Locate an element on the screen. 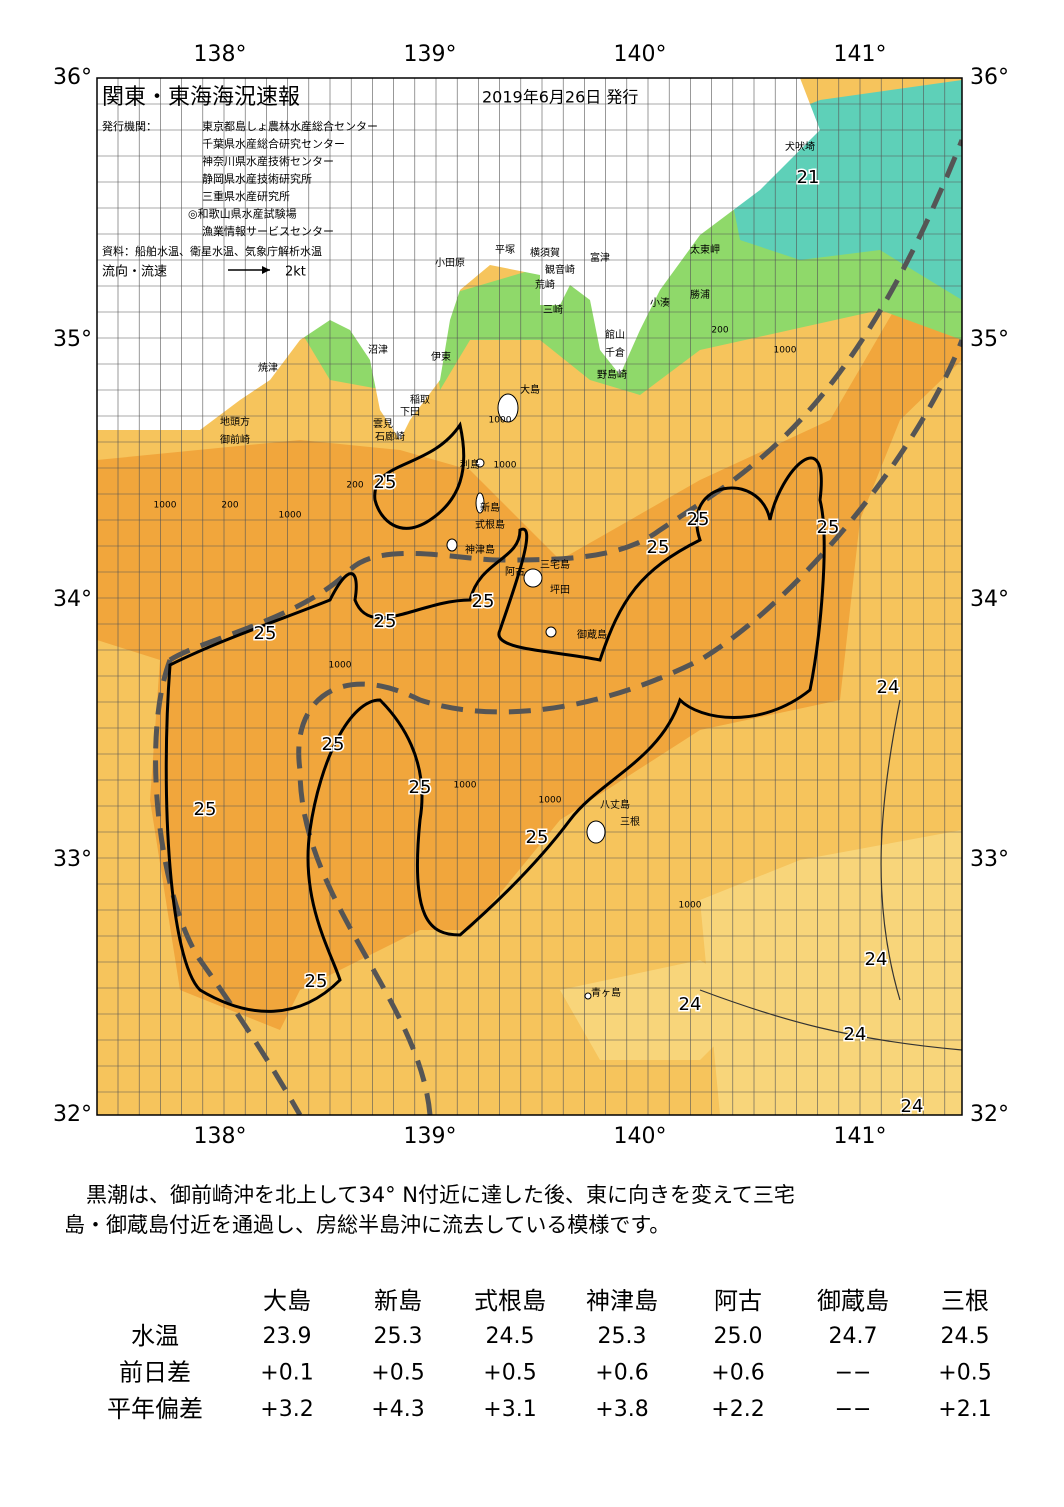 This screenshot has height=1507, width=1064. publisher: 神奈川県水産技術センター is located at coordinates (268, 161).